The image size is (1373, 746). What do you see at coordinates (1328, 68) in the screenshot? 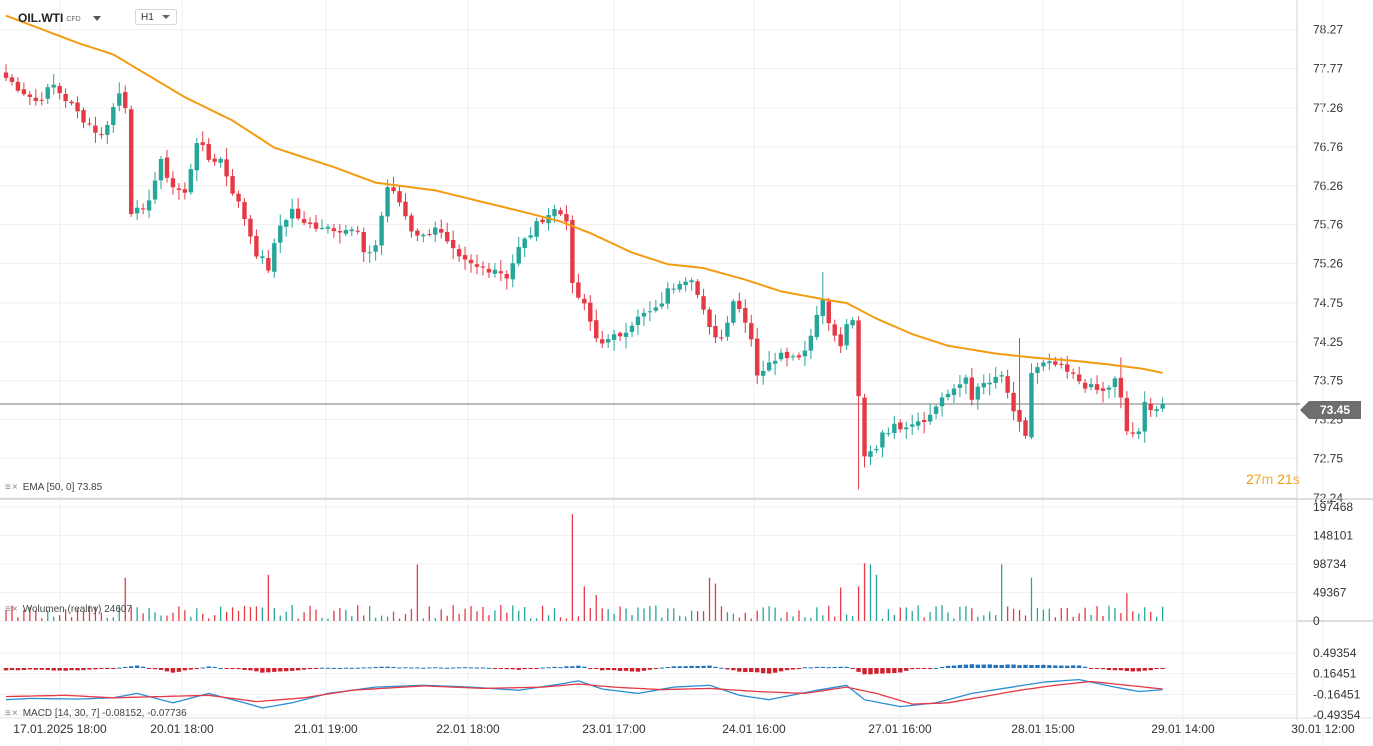
I see `price-tick-label: 77.77` at bounding box center [1328, 68].